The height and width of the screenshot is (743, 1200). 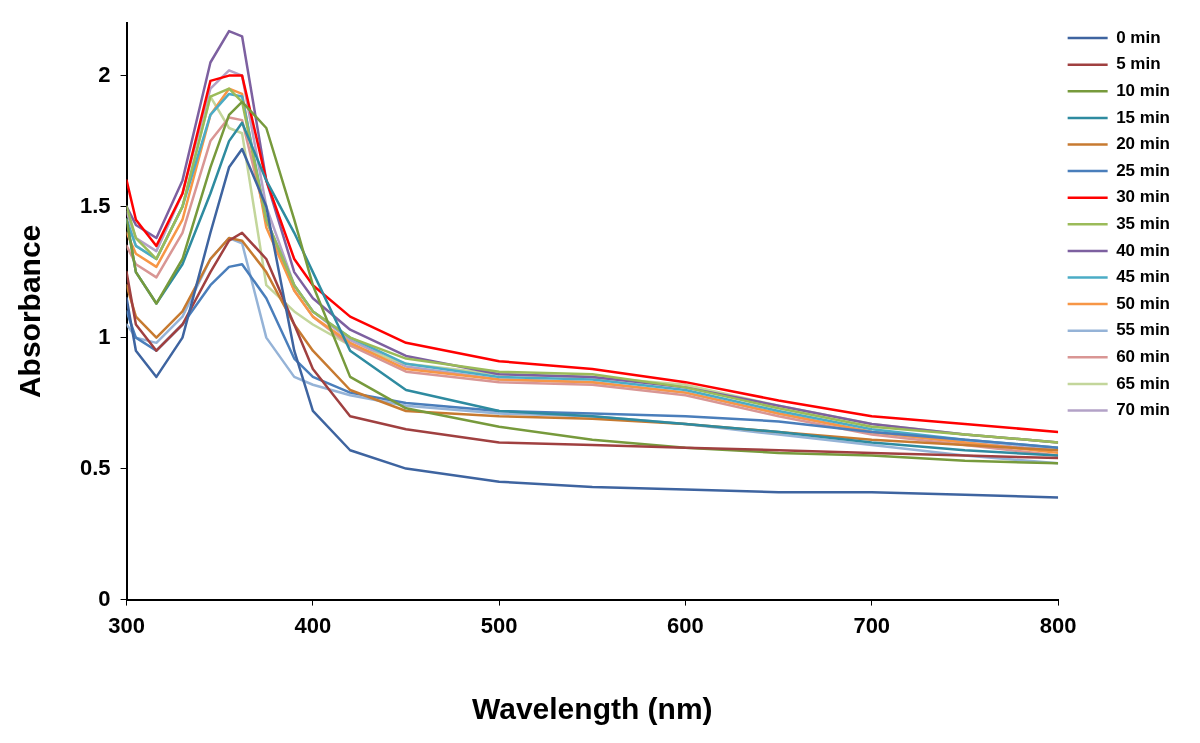 What do you see at coordinates (1138, 37) in the screenshot?
I see `legend-label: 0 min` at bounding box center [1138, 37].